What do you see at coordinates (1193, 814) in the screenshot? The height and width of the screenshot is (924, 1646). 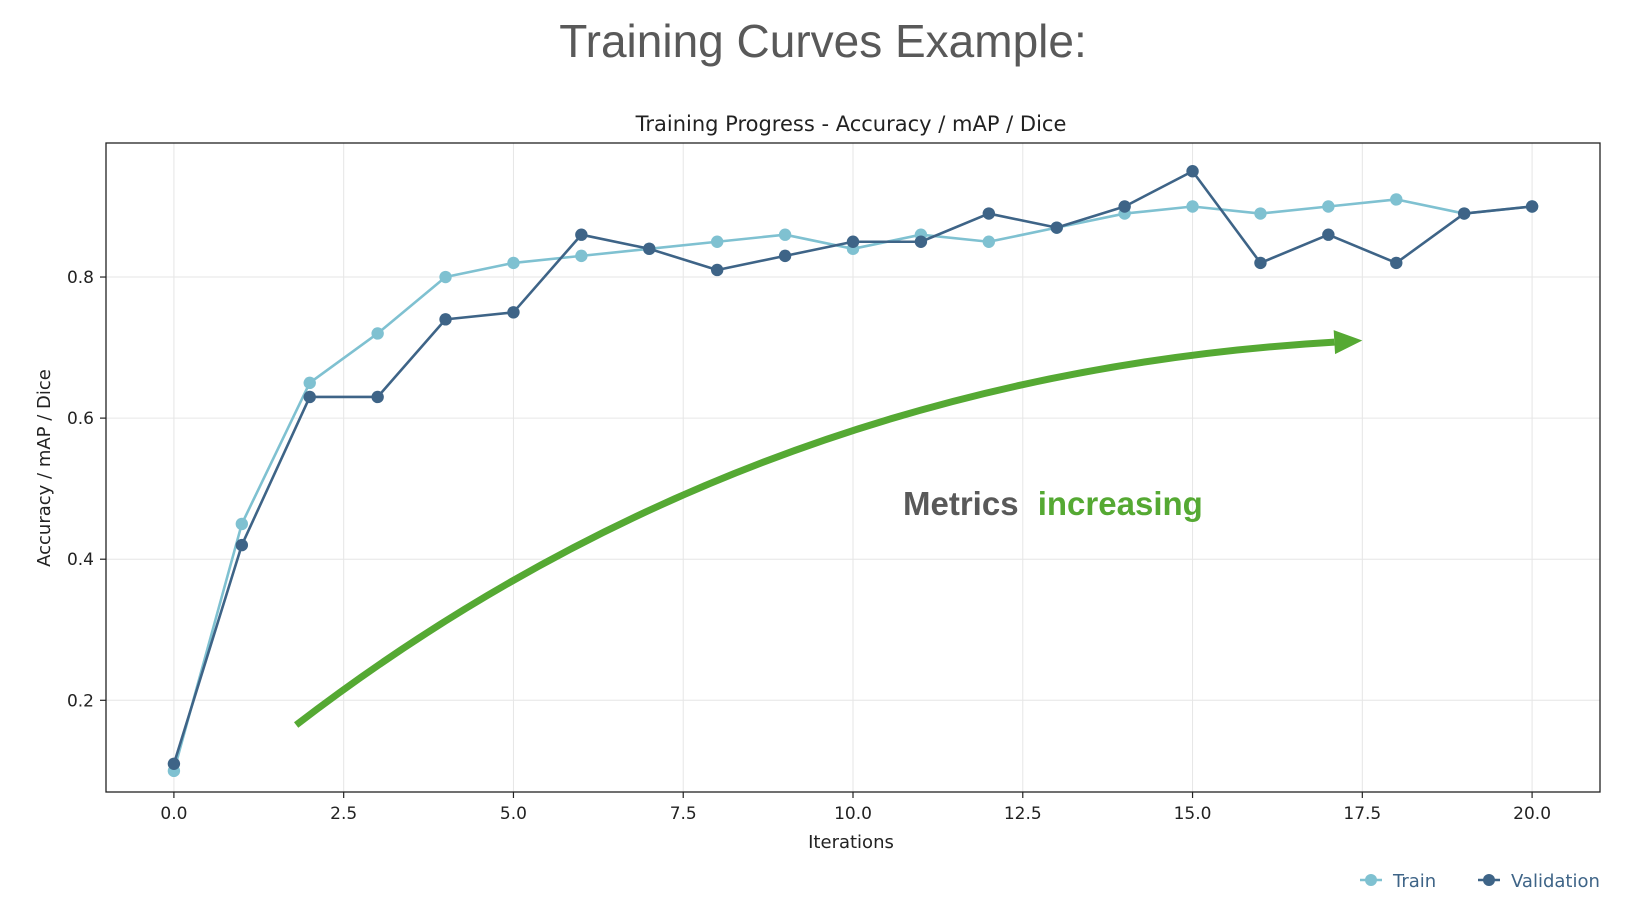 I see `x-tick-label: 15.0` at bounding box center [1193, 814].